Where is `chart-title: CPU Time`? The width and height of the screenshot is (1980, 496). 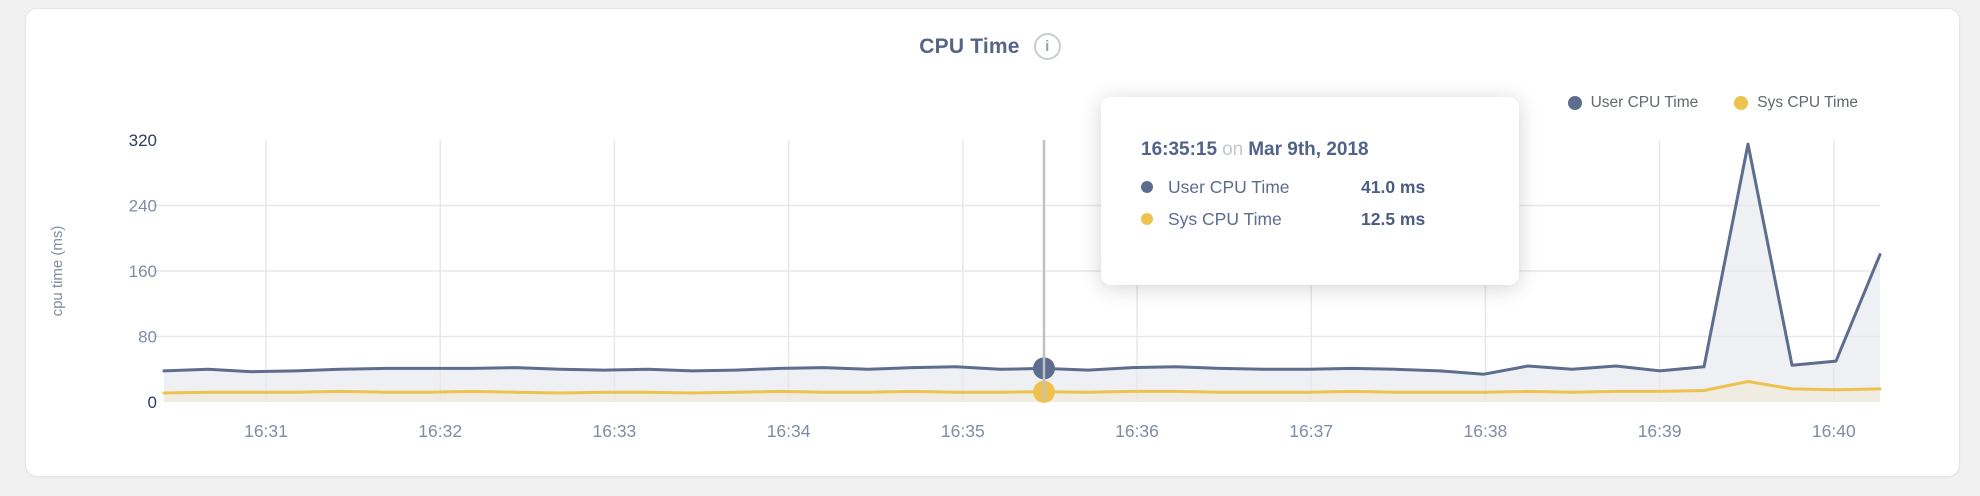
chart-title: CPU Time is located at coordinates (969, 46).